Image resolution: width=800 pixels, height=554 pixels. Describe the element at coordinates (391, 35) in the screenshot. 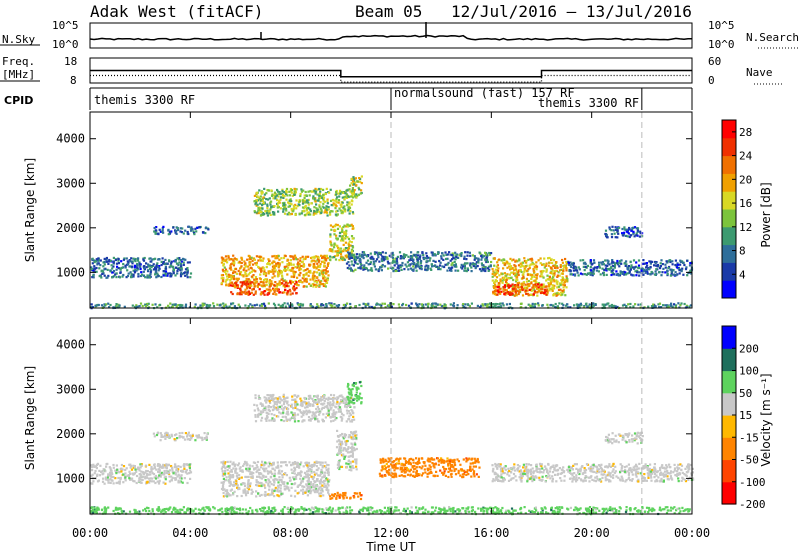

I see `noise-panel-frame` at that location.